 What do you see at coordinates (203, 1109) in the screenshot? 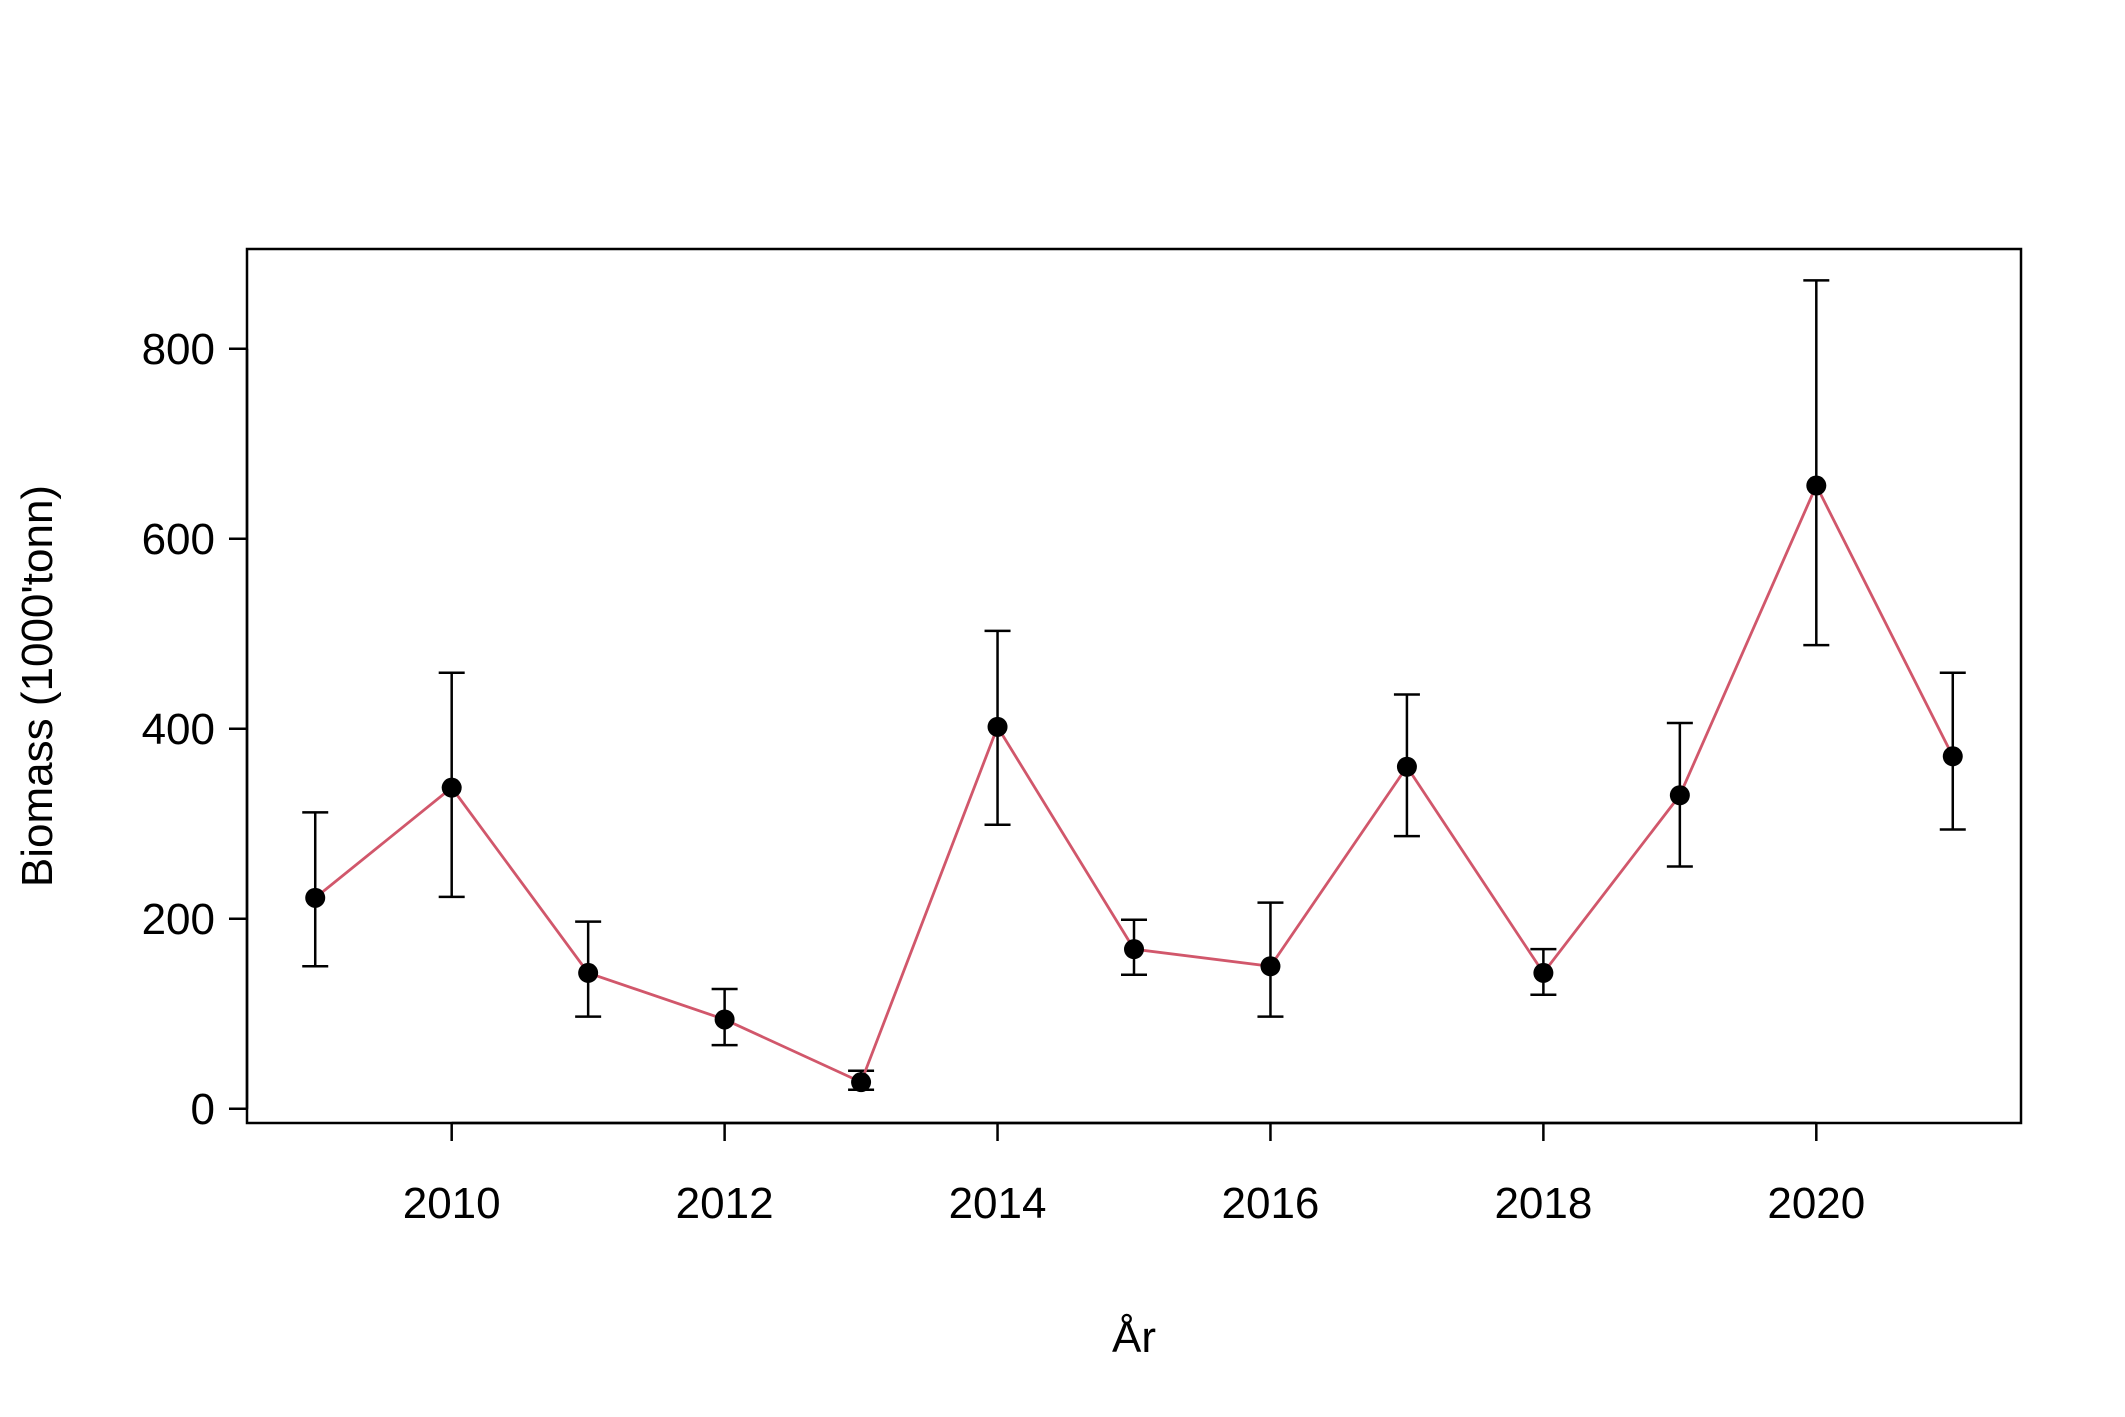
I see `y-tick-label: 0` at bounding box center [203, 1109].